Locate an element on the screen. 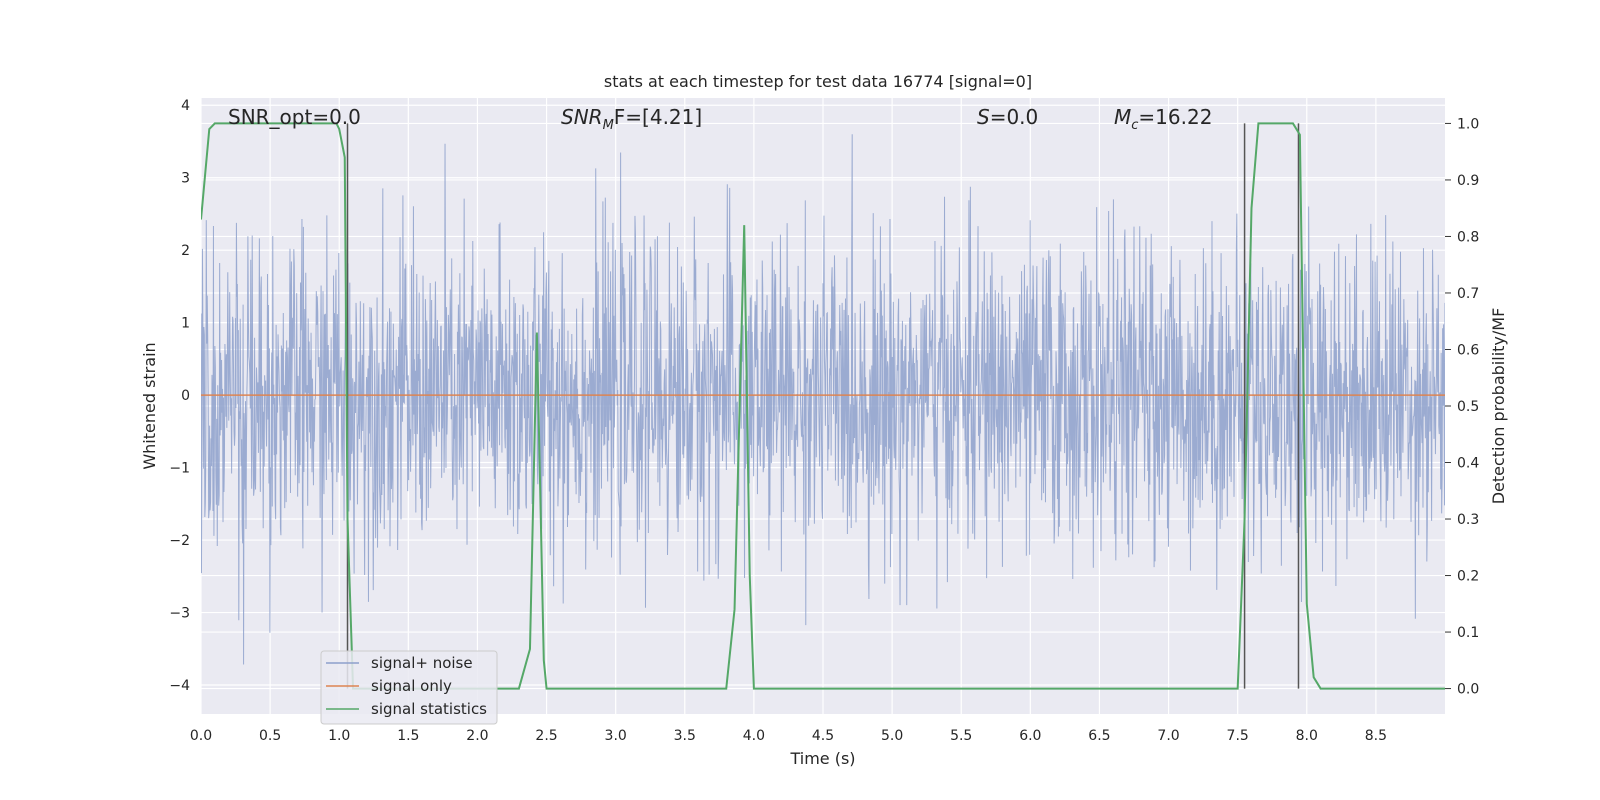  s-annotation: S=0.0 is located at coordinates (1007, 117).